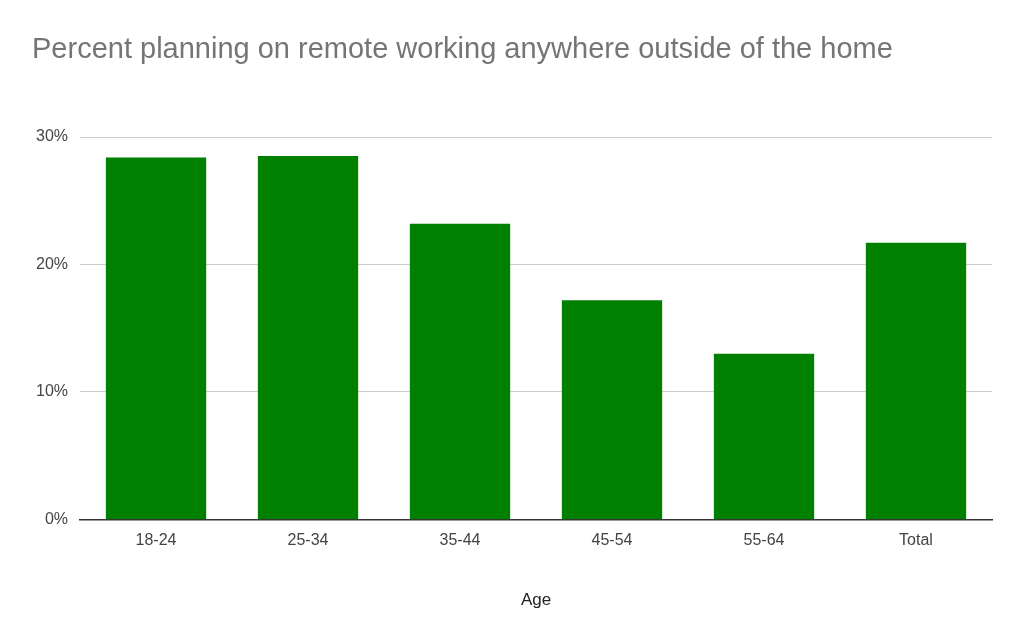  Describe the element at coordinates (56, 518) in the screenshot. I see `y-tick-label: 0%` at that location.